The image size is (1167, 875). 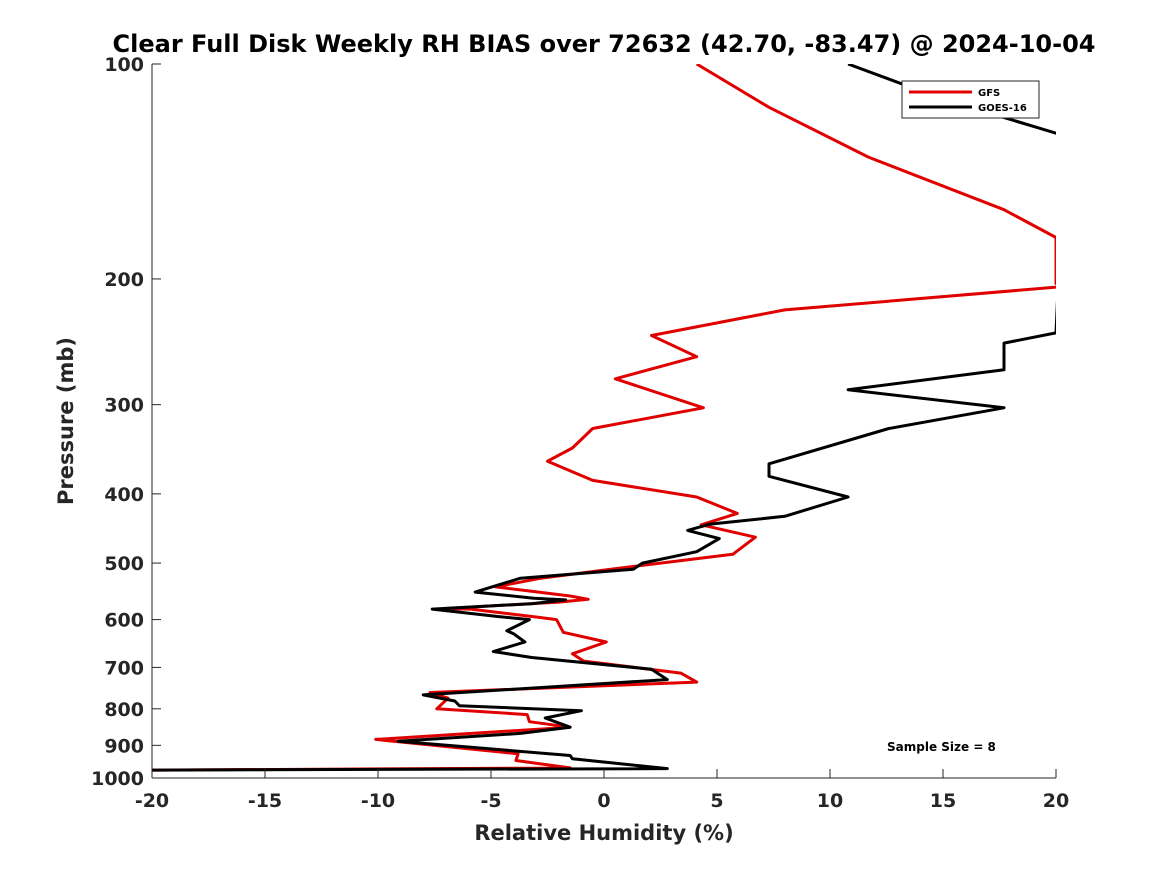 I want to click on y-tick-label: 500, so click(x=124, y=564).